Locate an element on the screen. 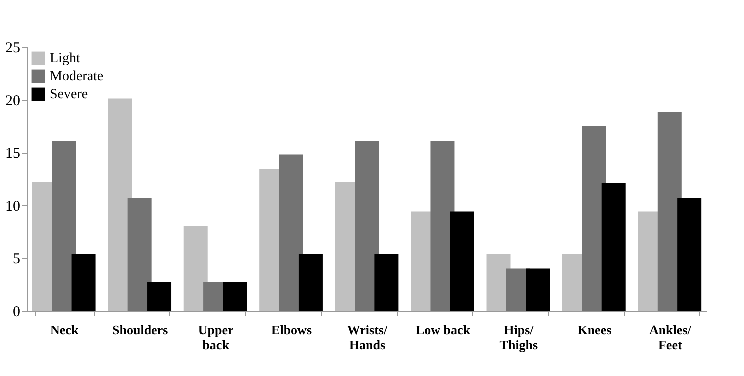  x-tick-label: Ankles/ Feet is located at coordinates (670, 337).